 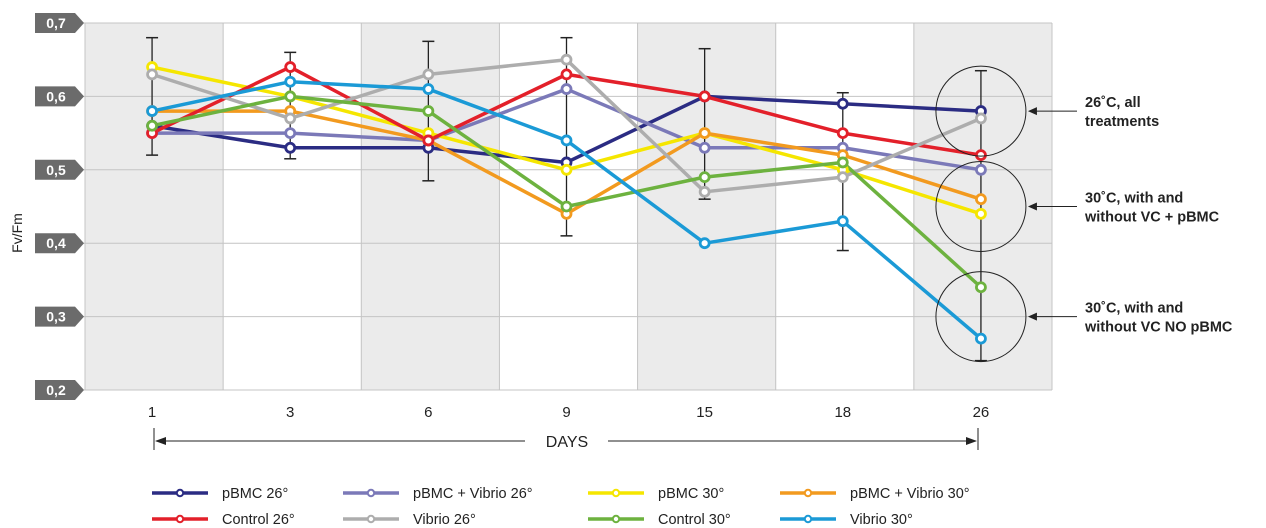 What do you see at coordinates (17, 233) in the screenshot?
I see `y-axis-label: Fv/Fm` at bounding box center [17, 233].